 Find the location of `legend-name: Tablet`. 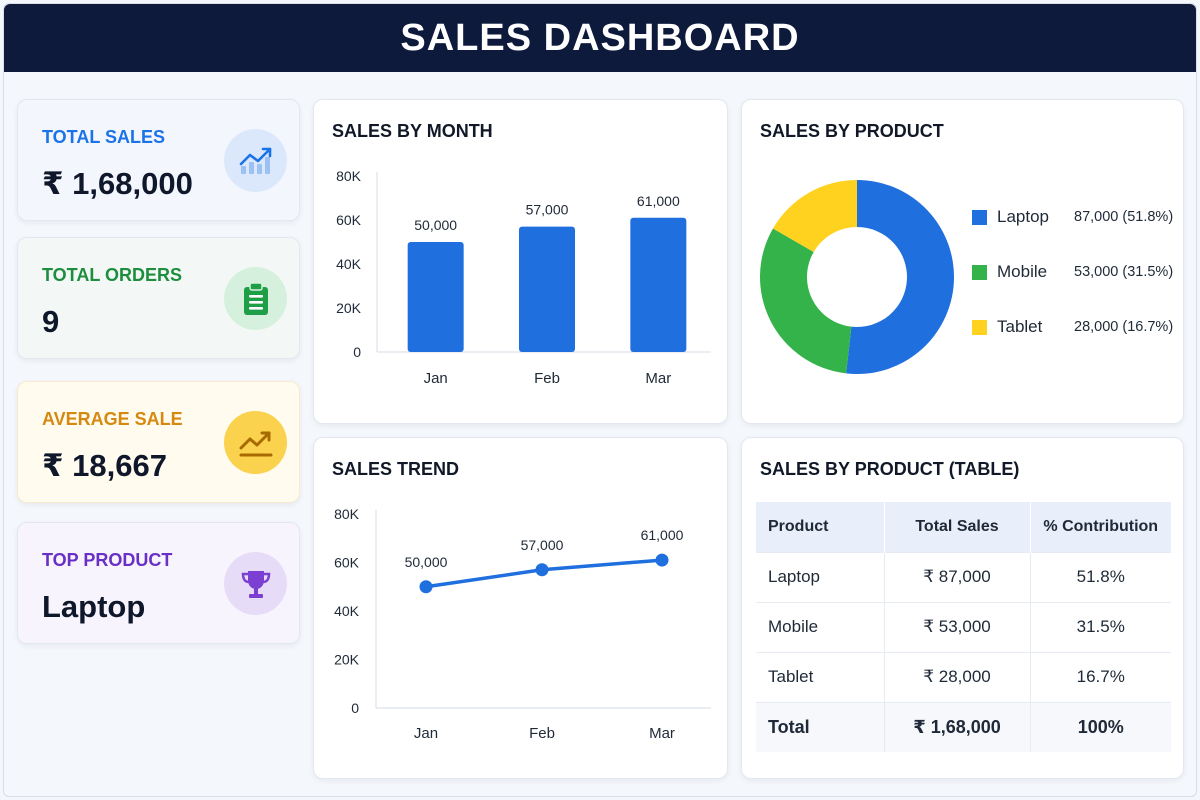

legend-name: Tablet is located at coordinates (1020, 326).